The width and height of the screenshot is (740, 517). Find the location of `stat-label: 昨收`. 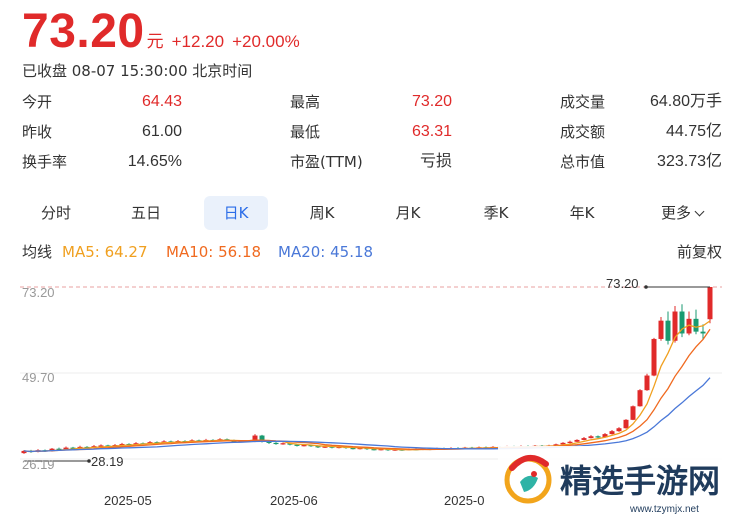

stat-label: 昨收 is located at coordinates (37, 132).